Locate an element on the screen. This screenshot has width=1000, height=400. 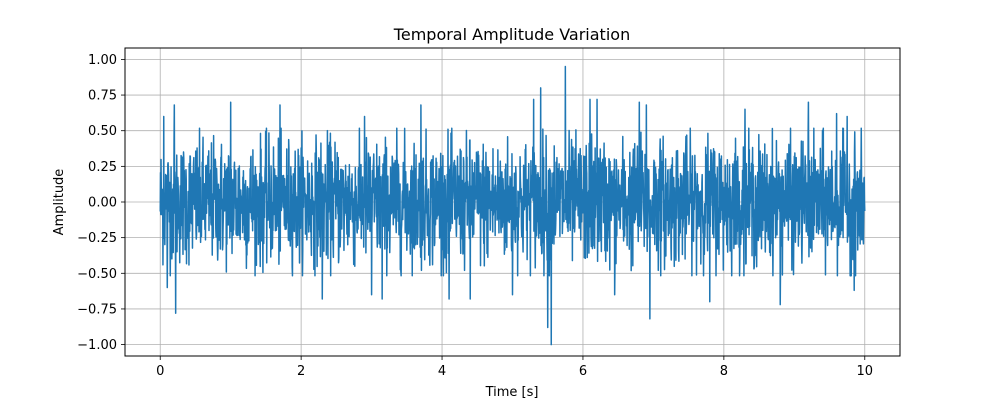
y-tick-label: 0.25 is located at coordinates (102, 167).